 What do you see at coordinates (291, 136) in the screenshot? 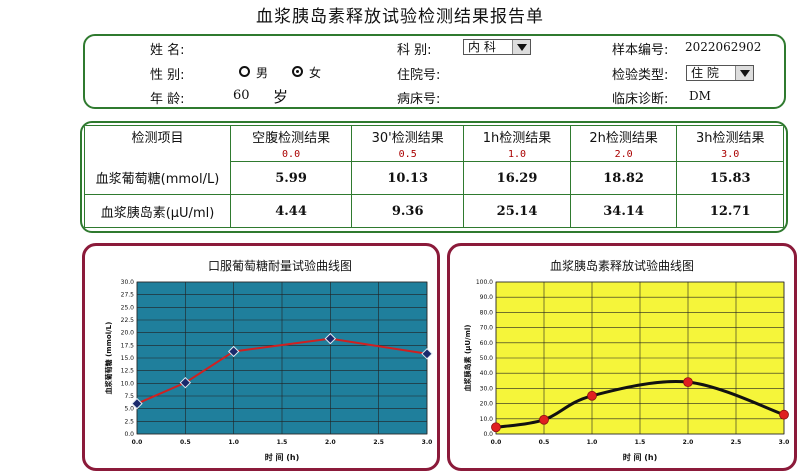
I see `table-header: 空腹检测结果` at bounding box center [291, 136].